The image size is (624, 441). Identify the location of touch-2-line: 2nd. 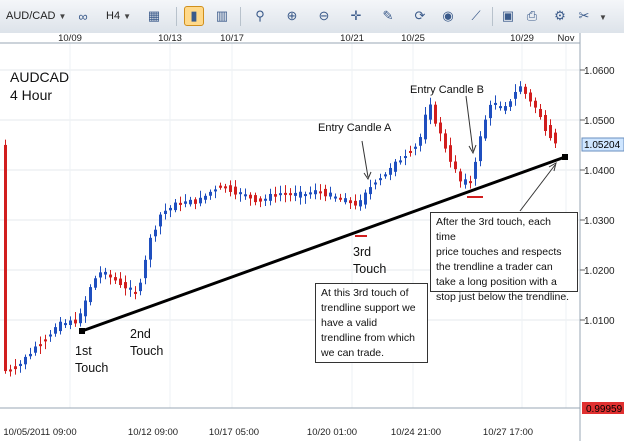
(140, 334).